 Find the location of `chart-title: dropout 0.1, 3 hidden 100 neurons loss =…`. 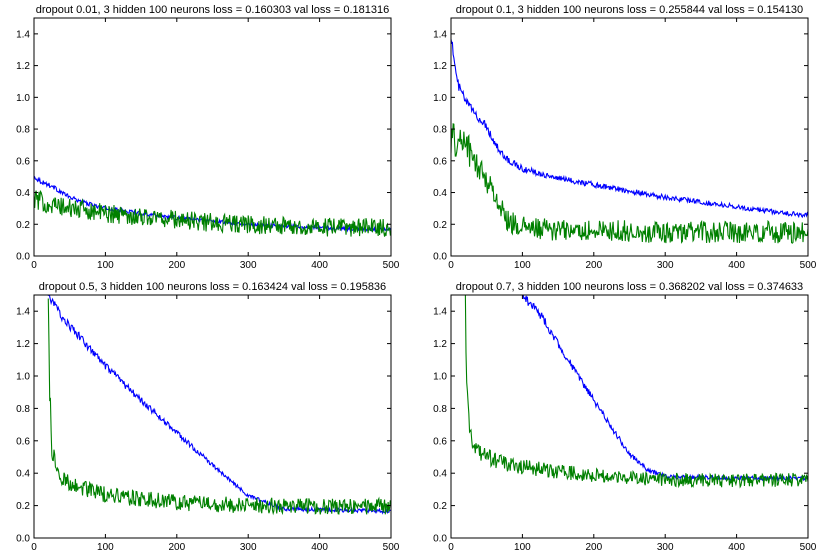

chart-title: dropout 0.1, 3 hidden 100 neurons loss =… is located at coordinates (629, 10).